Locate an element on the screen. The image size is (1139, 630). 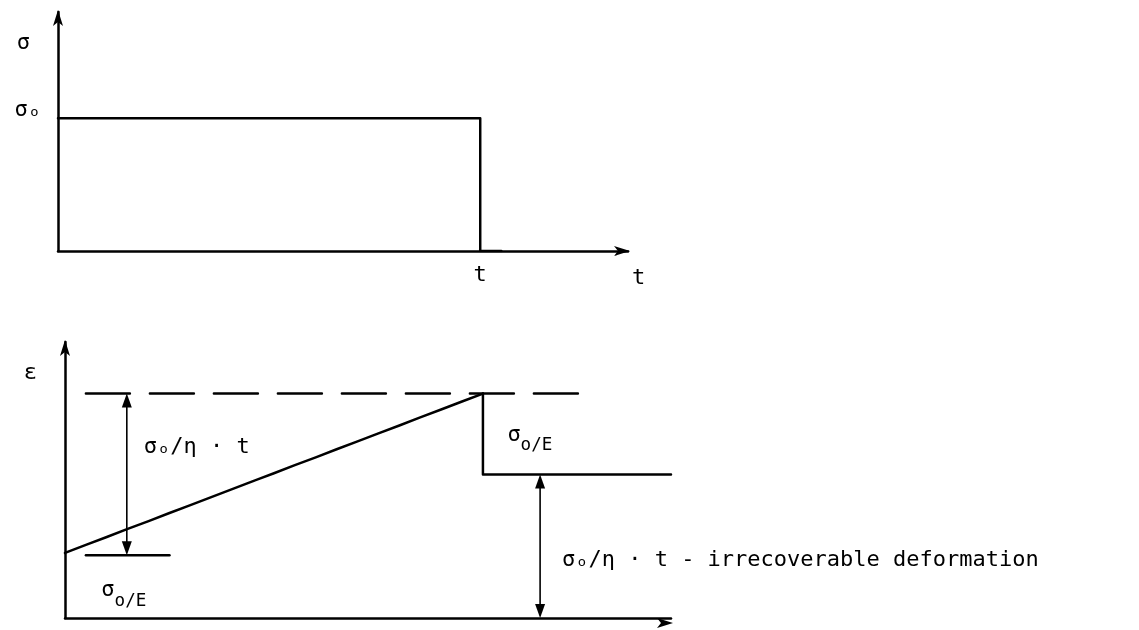
x-axis-title: t is located at coordinates (639, 276).